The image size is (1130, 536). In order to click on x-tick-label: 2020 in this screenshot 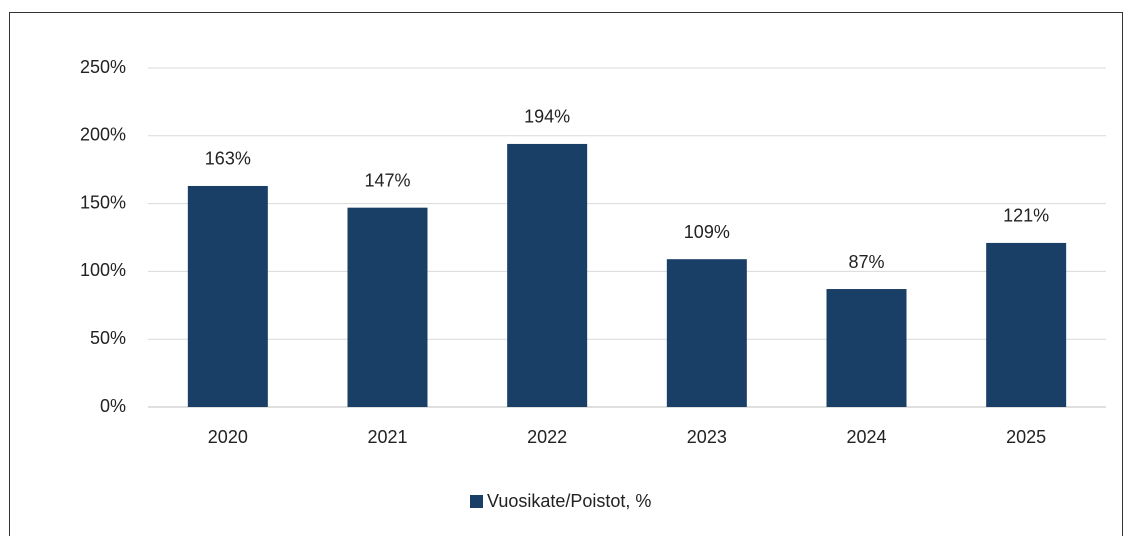, I will do `click(228, 437)`.